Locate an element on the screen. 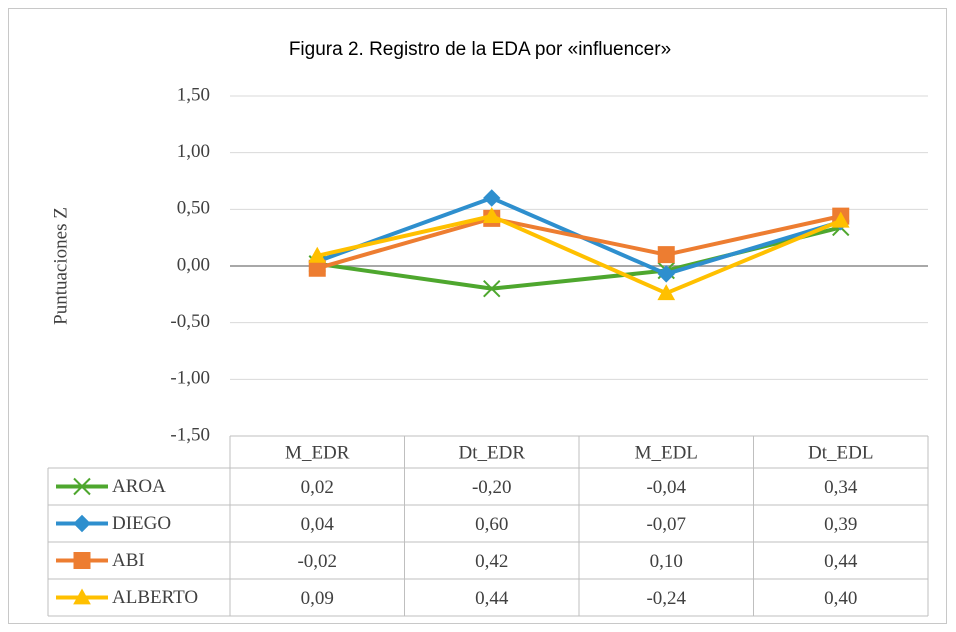 Image resolution: width=956 pixels, height=632 pixels. legend-label: ABI is located at coordinates (128, 560).